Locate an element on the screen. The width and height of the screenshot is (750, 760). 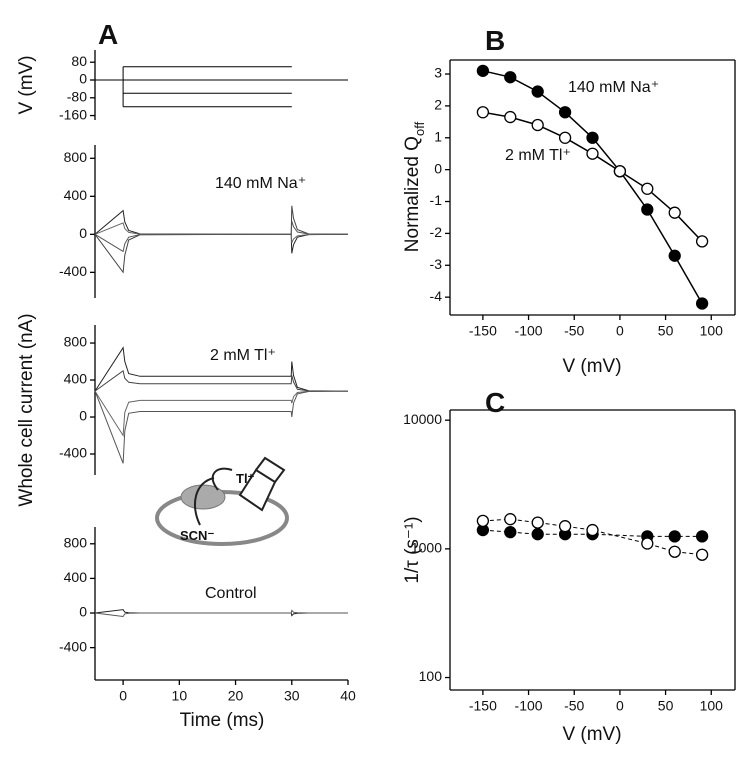
y-tick-label: 1000 is located at coordinates (426, 548).